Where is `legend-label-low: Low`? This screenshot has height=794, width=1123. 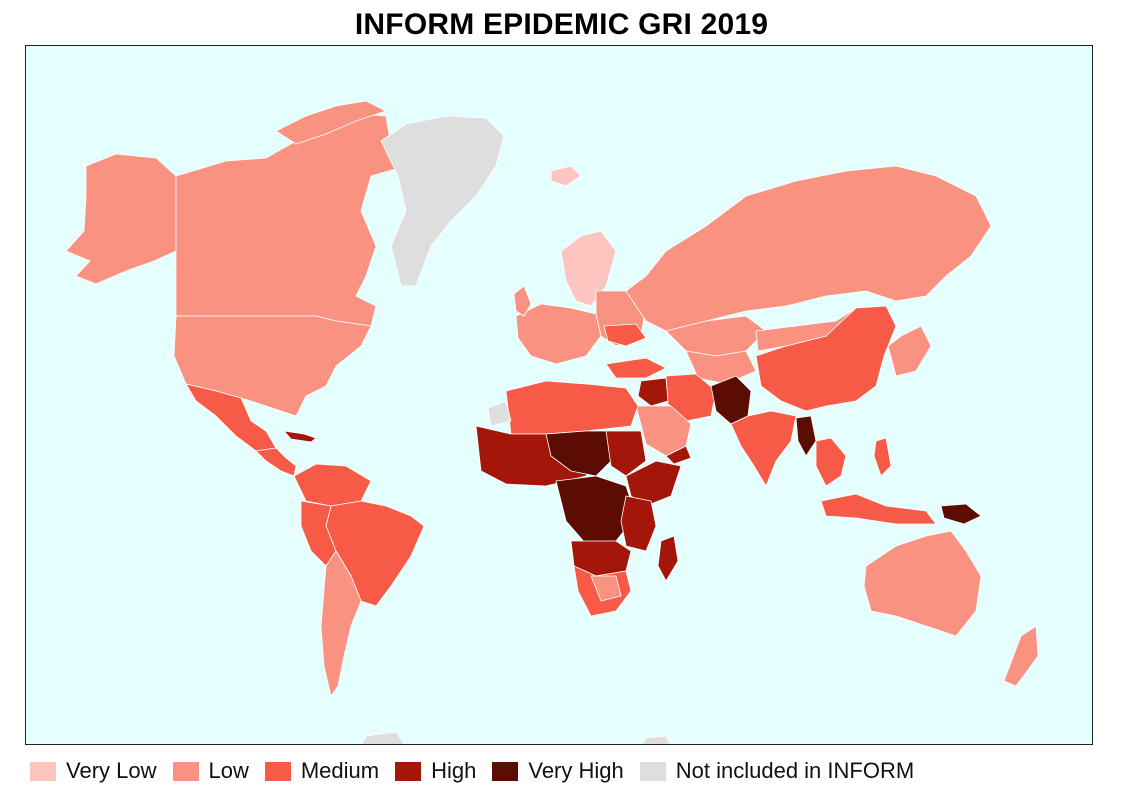 legend-label-low: Low is located at coordinates (228, 770).